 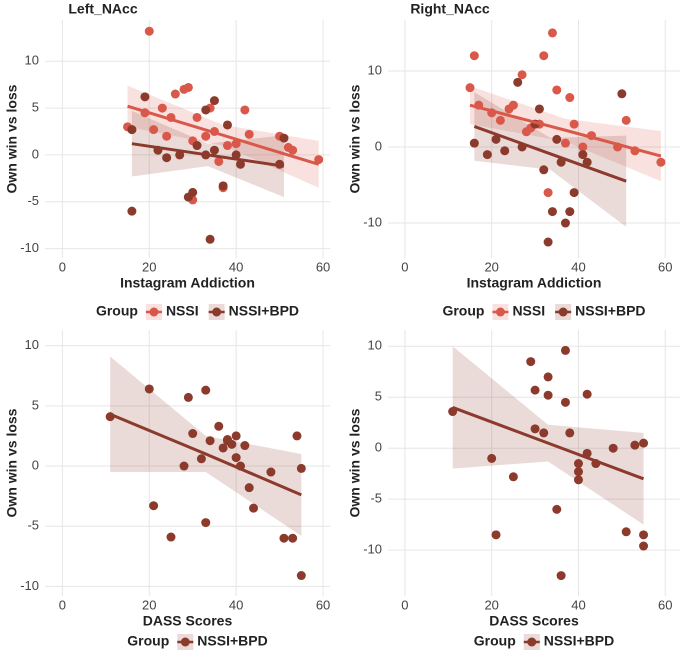 I want to click on legend-label: NSSI+BPD, so click(x=579, y=641).